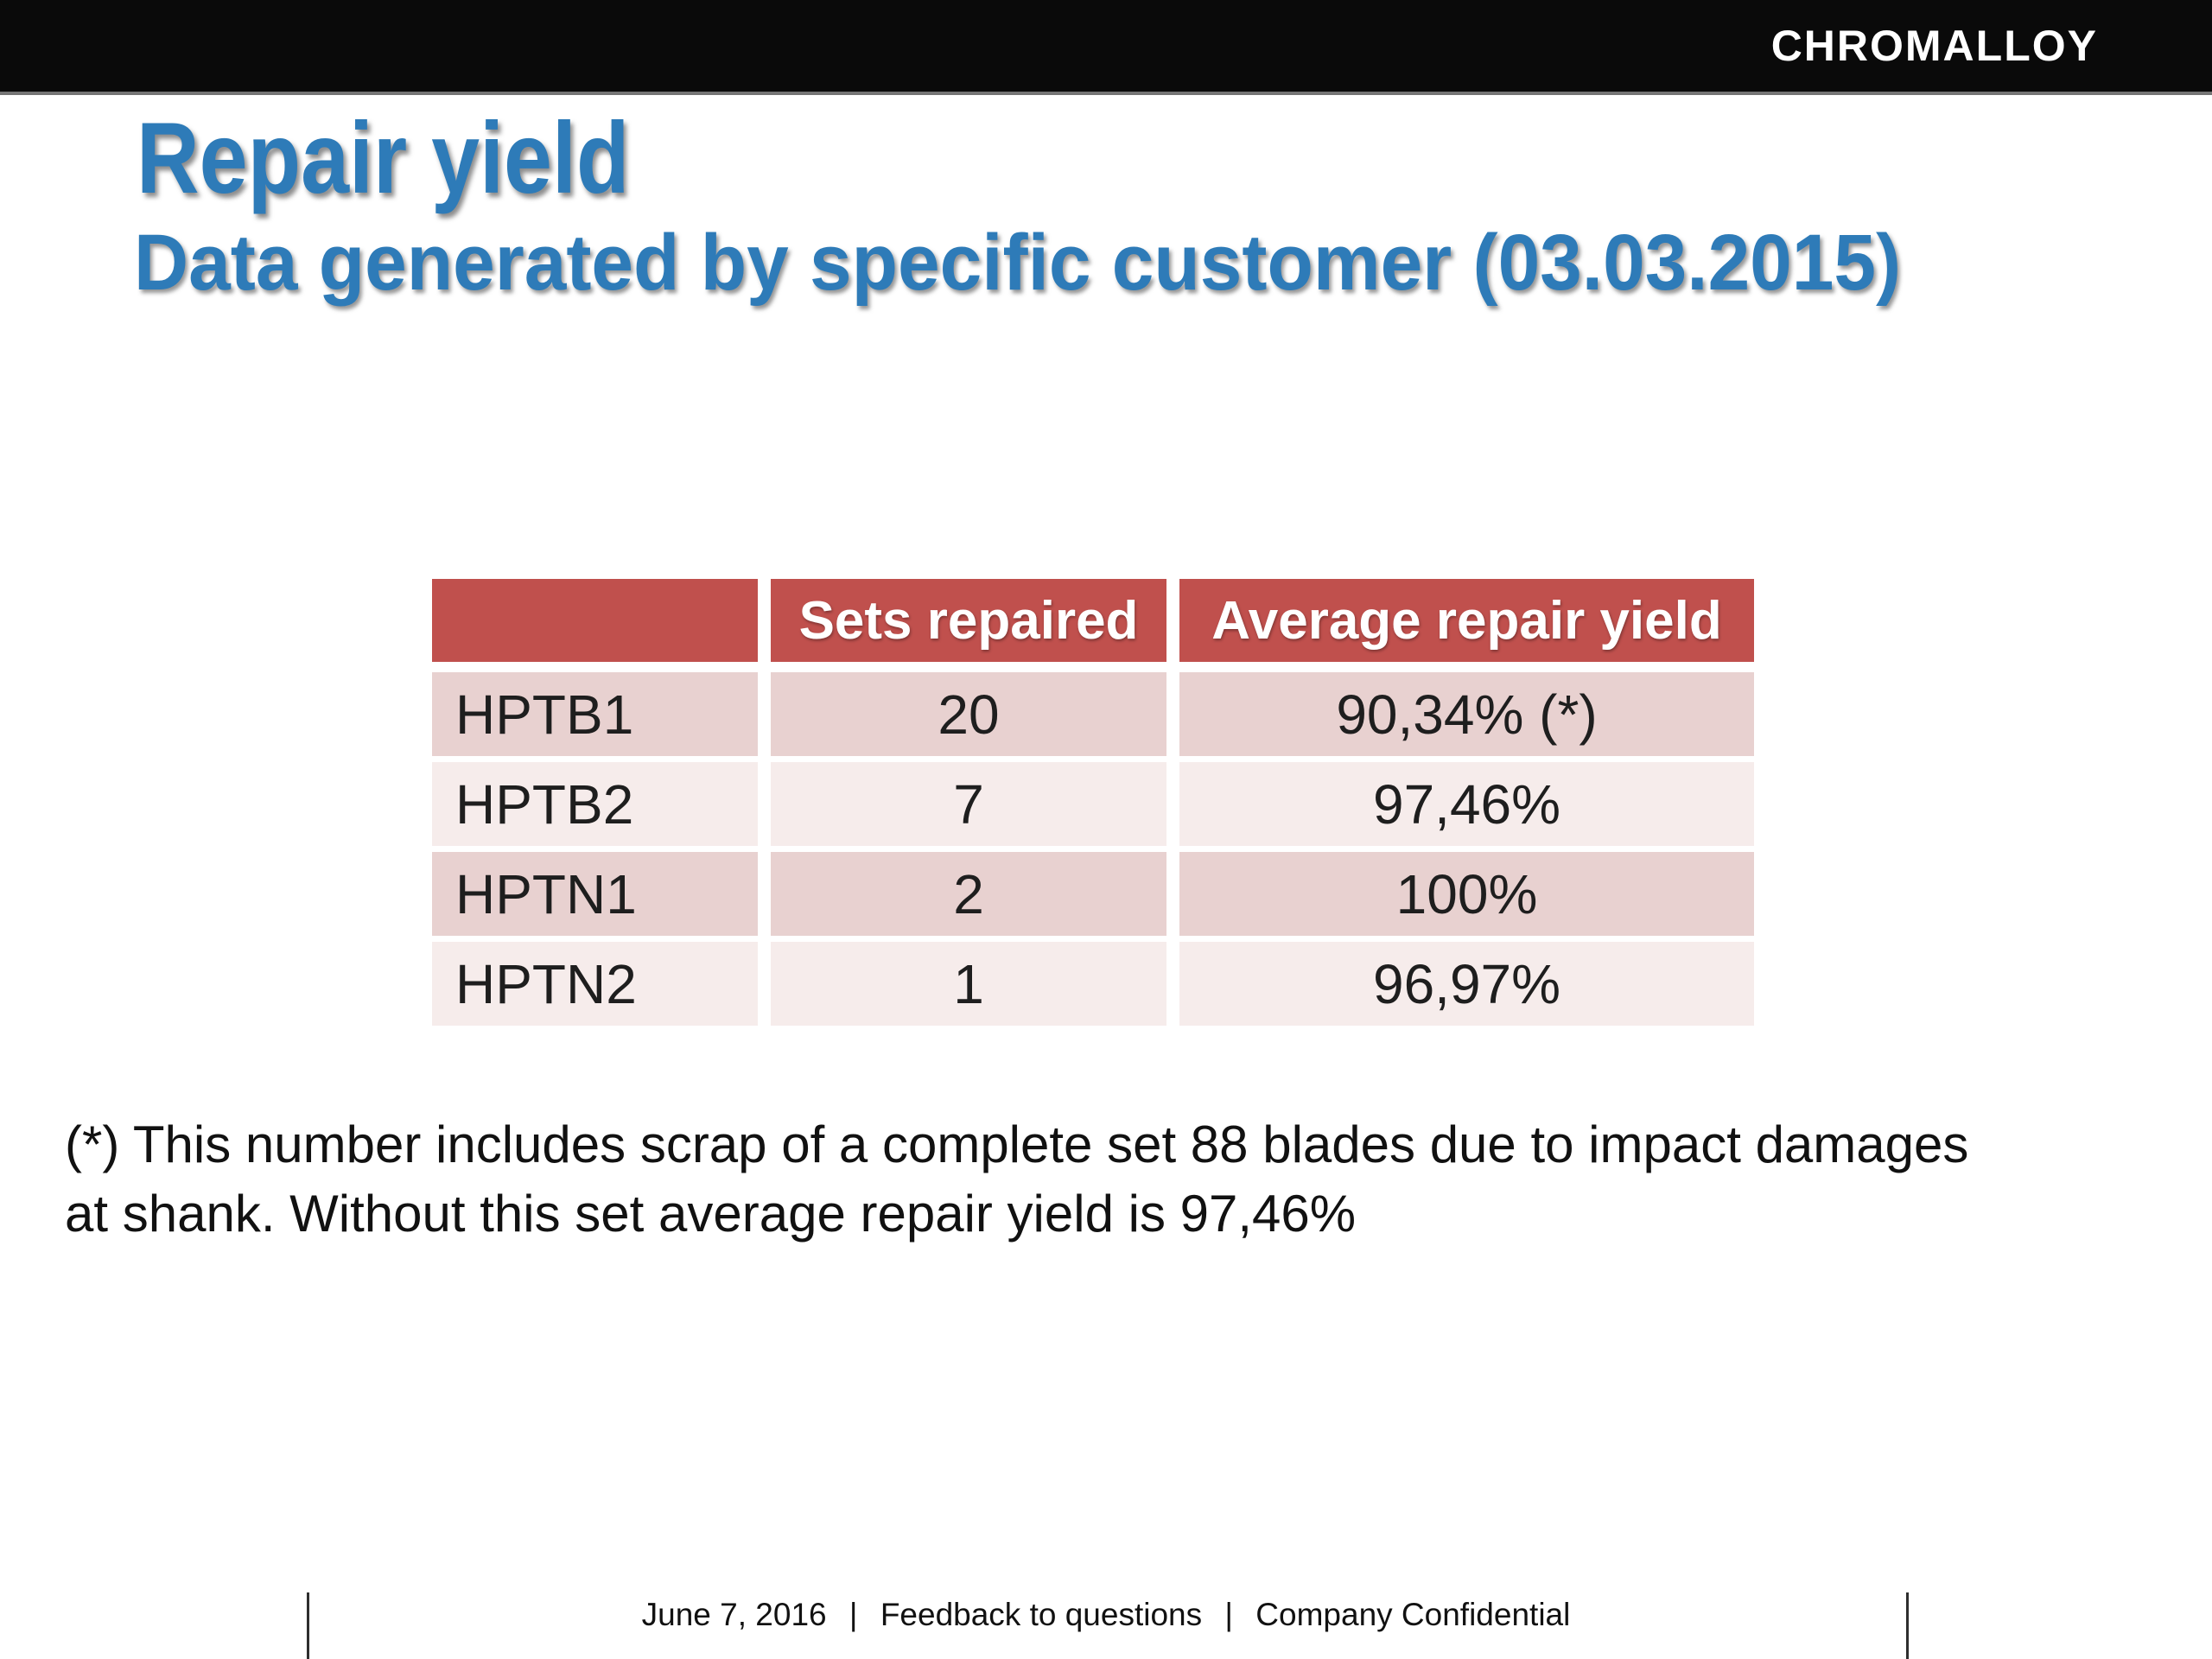 Image resolution: width=2212 pixels, height=1659 pixels. I want to click on table-row-hptb2: HPTB2 7 97,46%, so click(1093, 804).